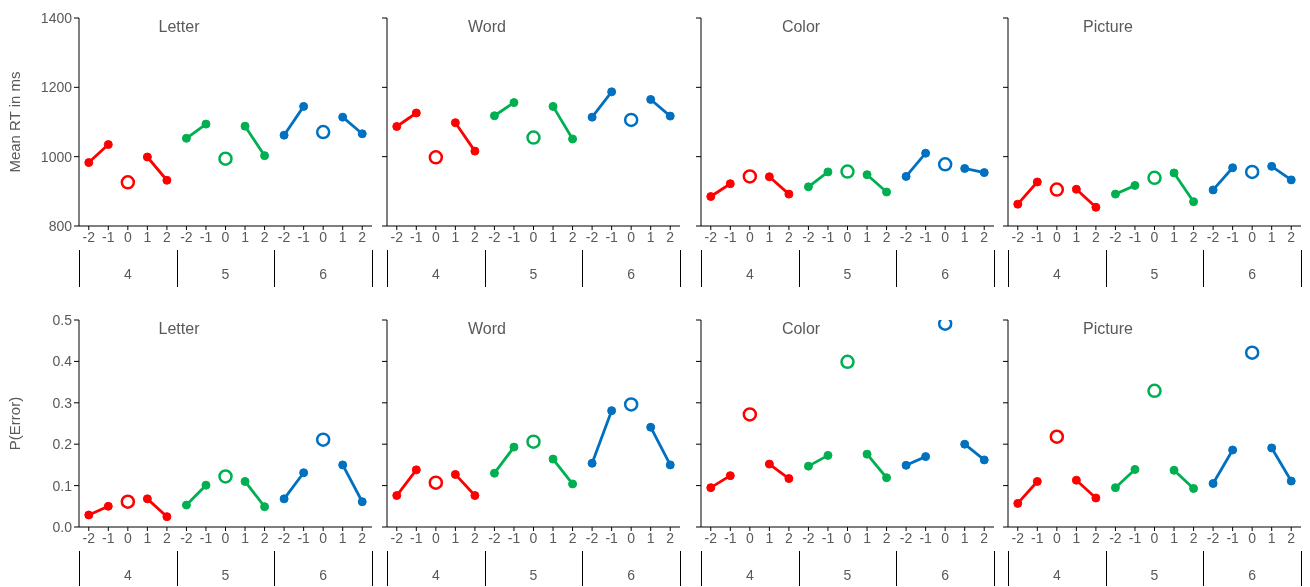  What do you see at coordinates (179, 329) in the screenshot?
I see `chart-title: Letter` at bounding box center [179, 329].